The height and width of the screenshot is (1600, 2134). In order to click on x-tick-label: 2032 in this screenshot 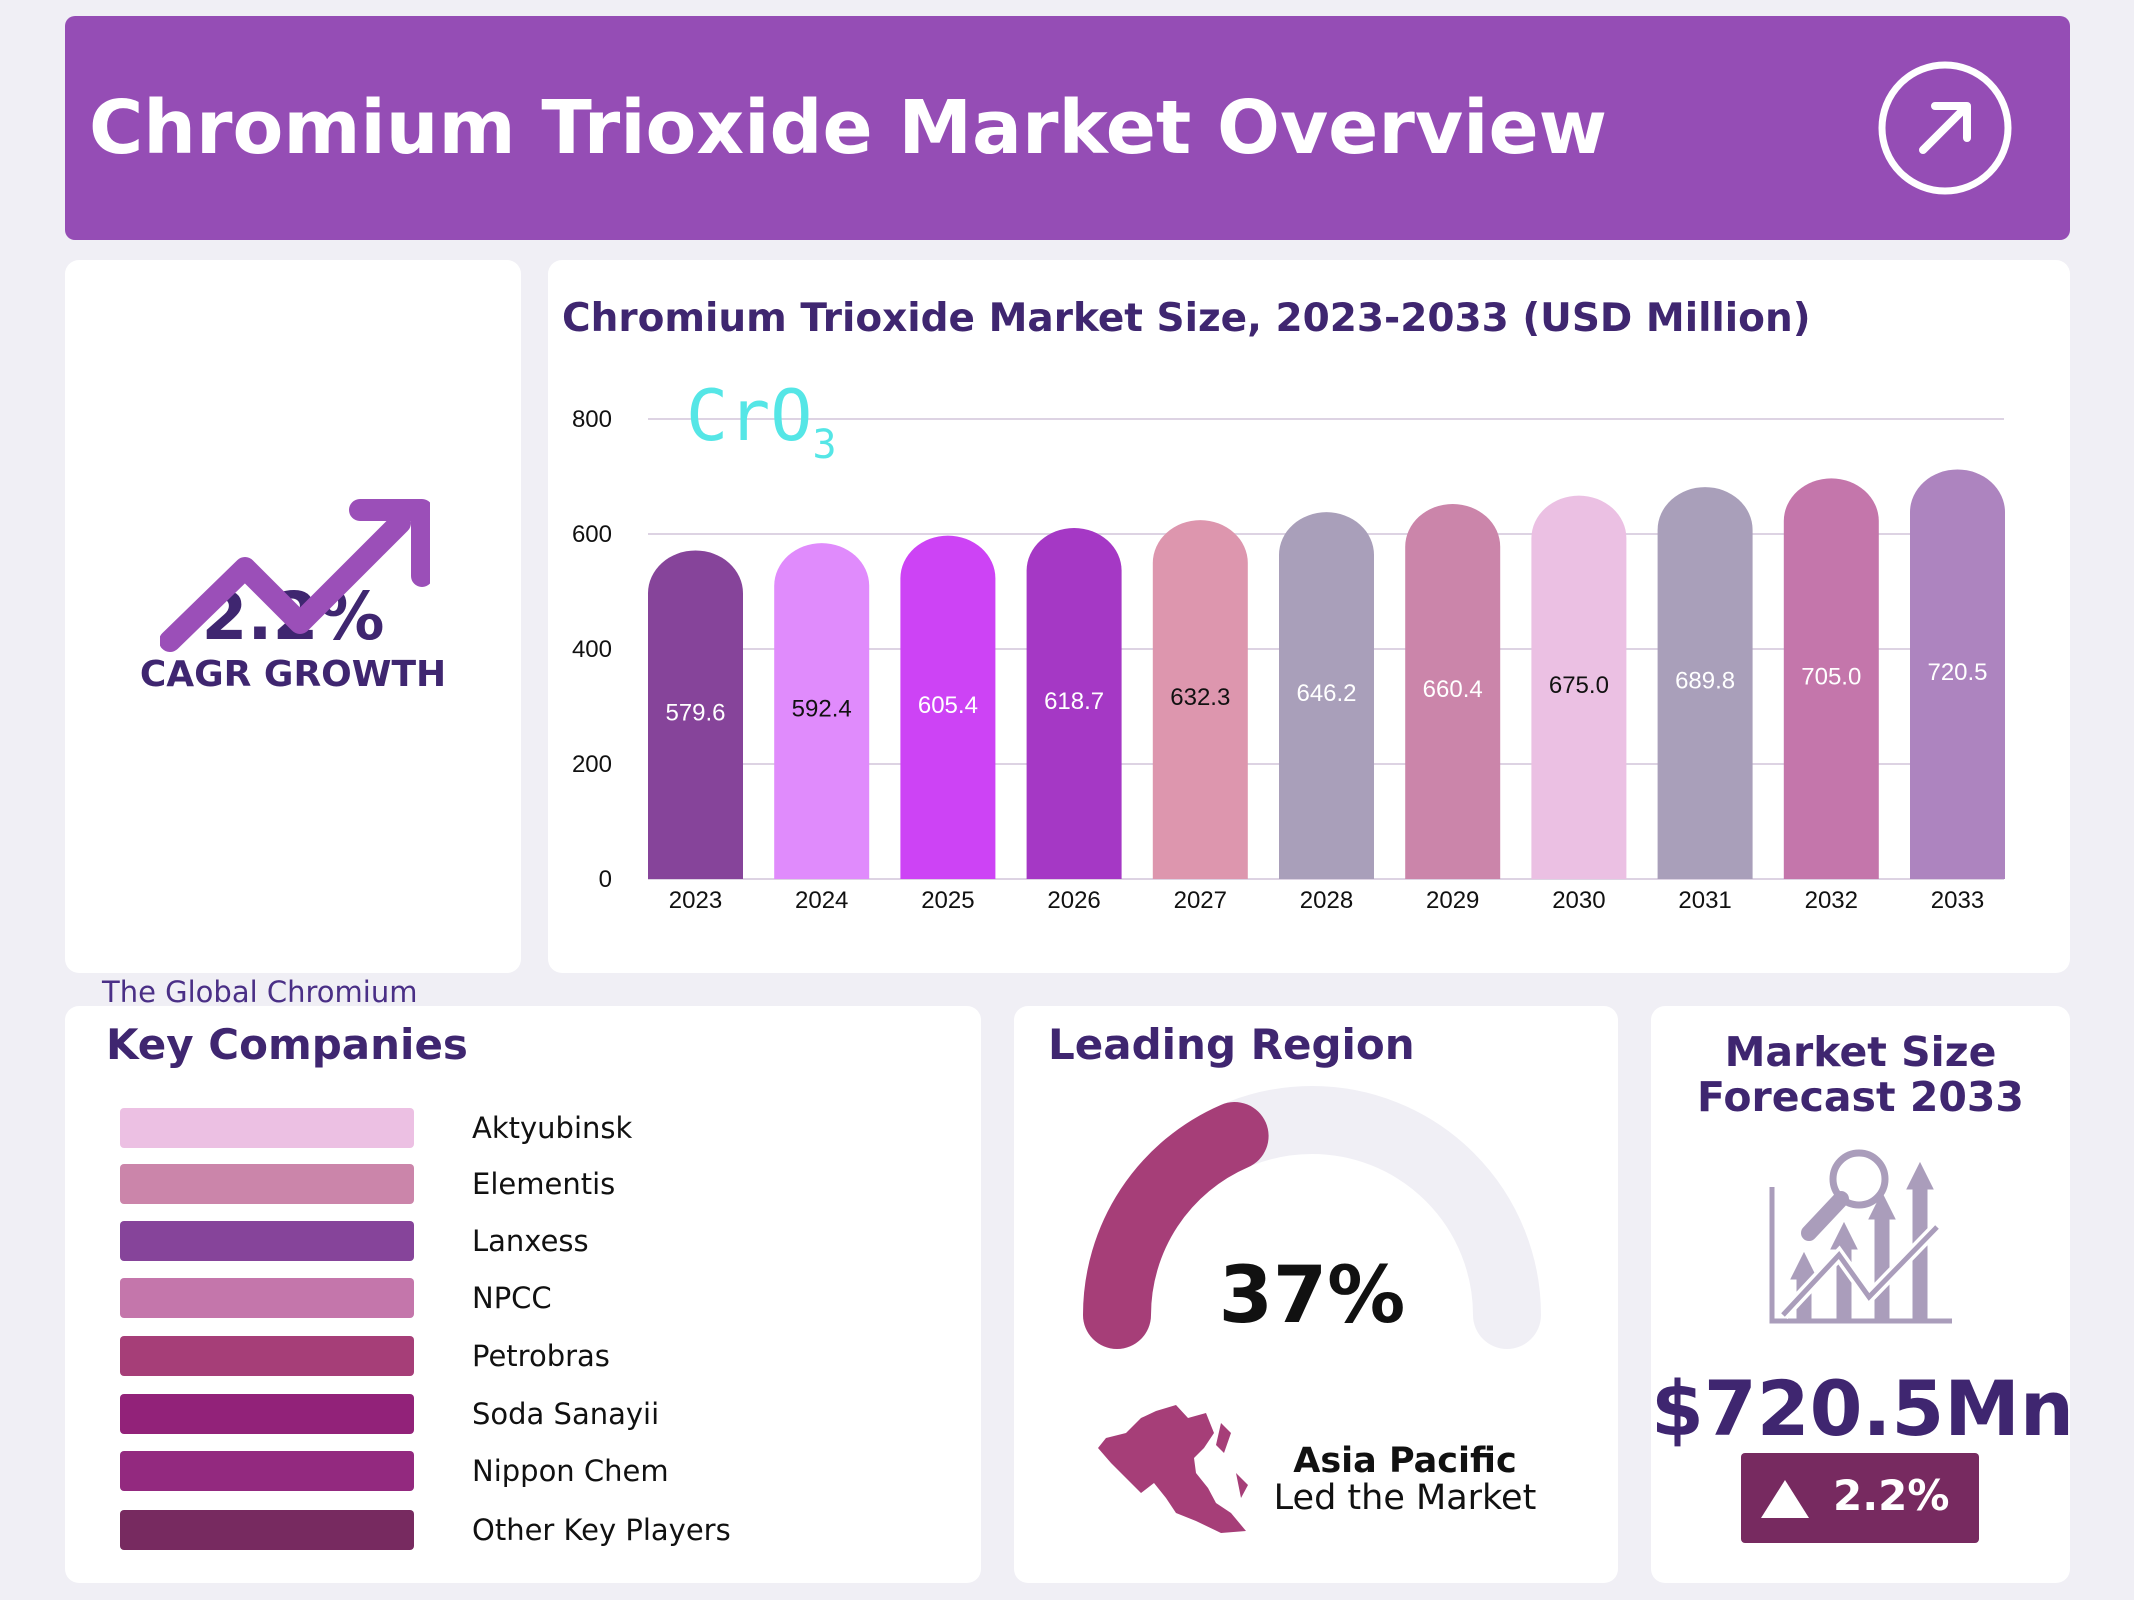, I will do `click(1831, 900)`.